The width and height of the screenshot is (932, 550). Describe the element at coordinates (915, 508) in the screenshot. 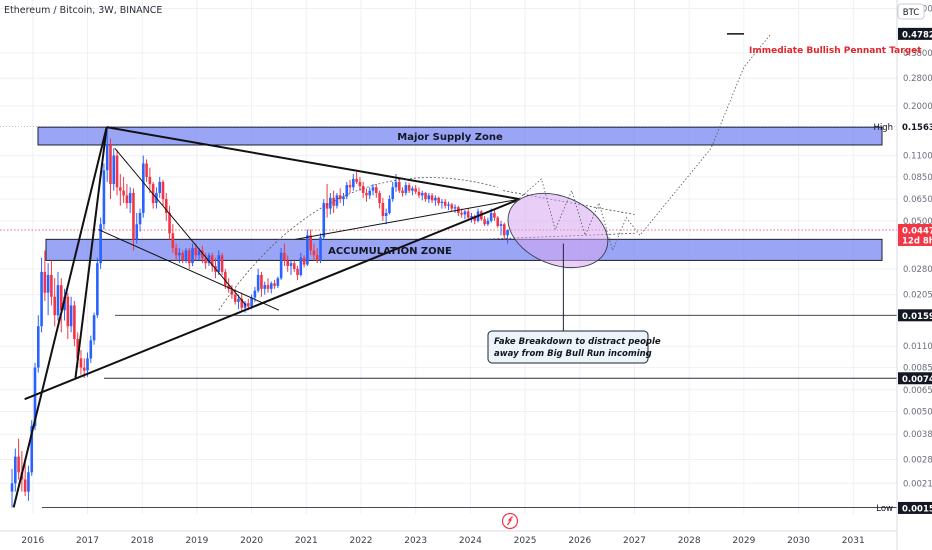

I see `price-badge: 0.00156` at that location.